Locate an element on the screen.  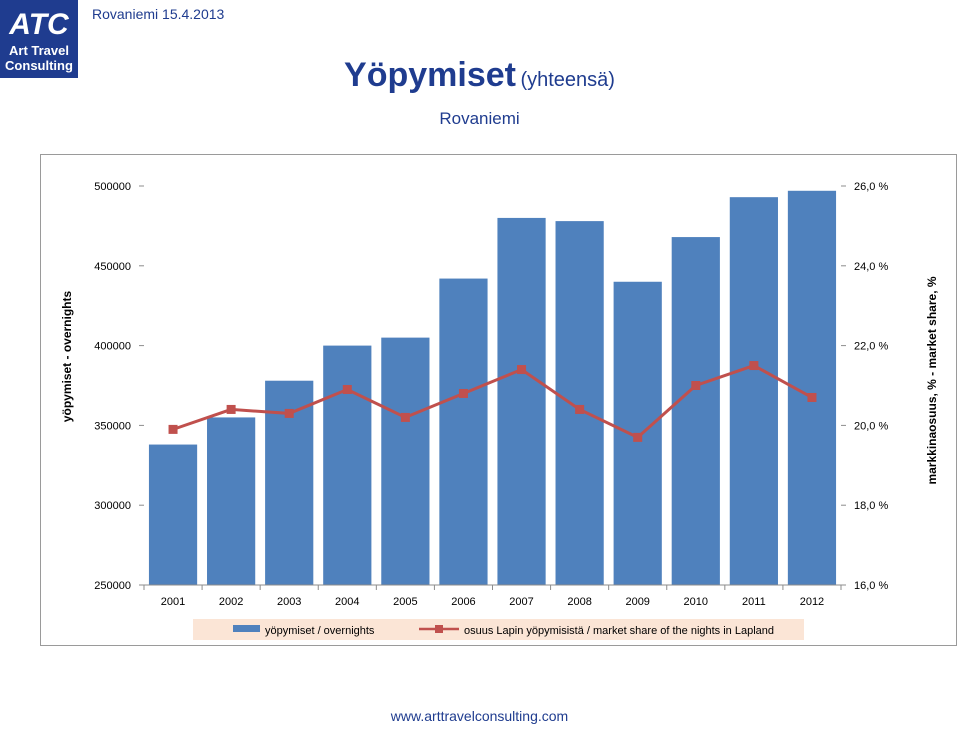
y-axis-title: yöpymiset - overnights is located at coordinates (67, 357).